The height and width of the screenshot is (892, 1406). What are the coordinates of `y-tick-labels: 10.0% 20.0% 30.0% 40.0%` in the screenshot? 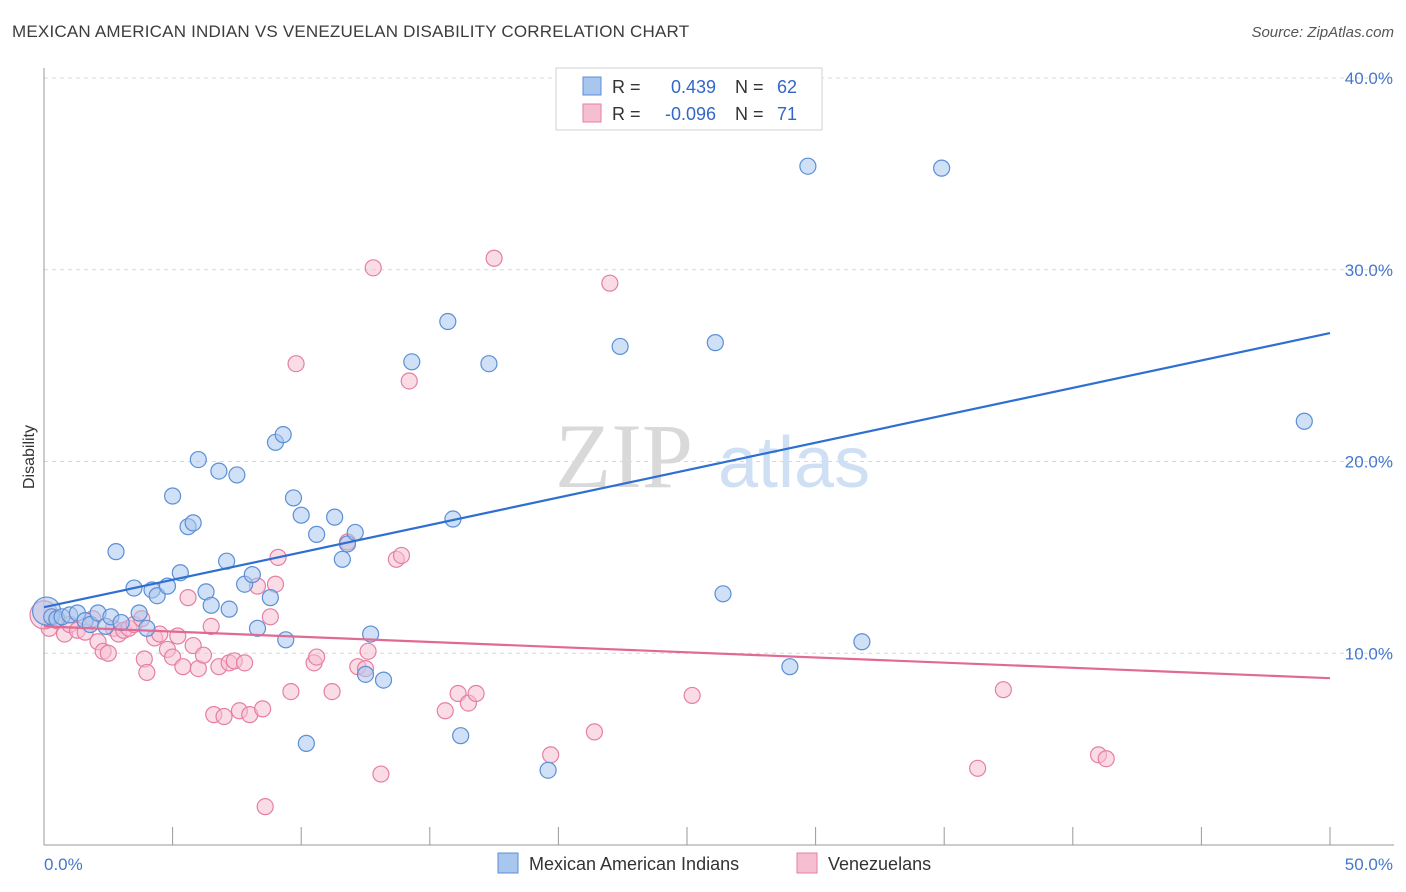 It's located at (1369, 366).